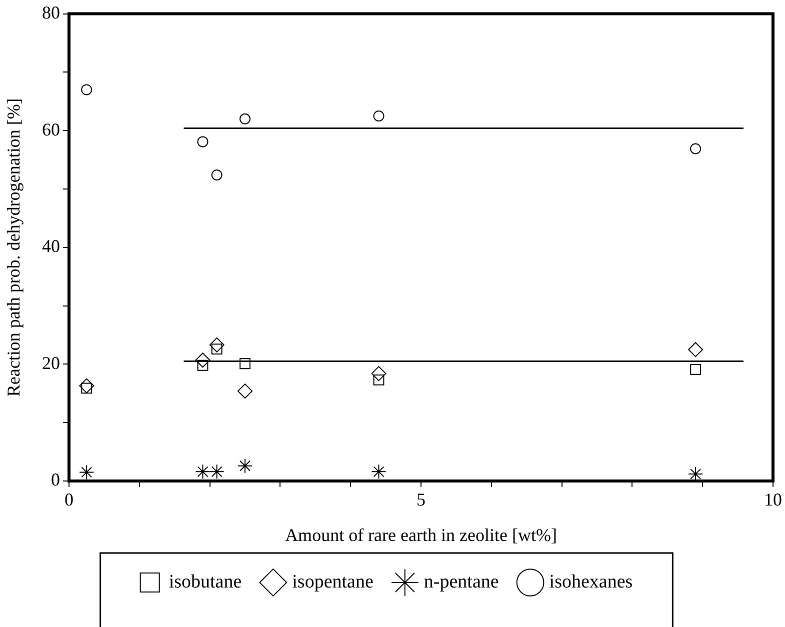 Image resolution: width=785 pixels, height=627 pixels. What do you see at coordinates (14, 247) in the screenshot?
I see `y-axis-title: Reaction path prob. dehydrogenation [%]` at bounding box center [14, 247].